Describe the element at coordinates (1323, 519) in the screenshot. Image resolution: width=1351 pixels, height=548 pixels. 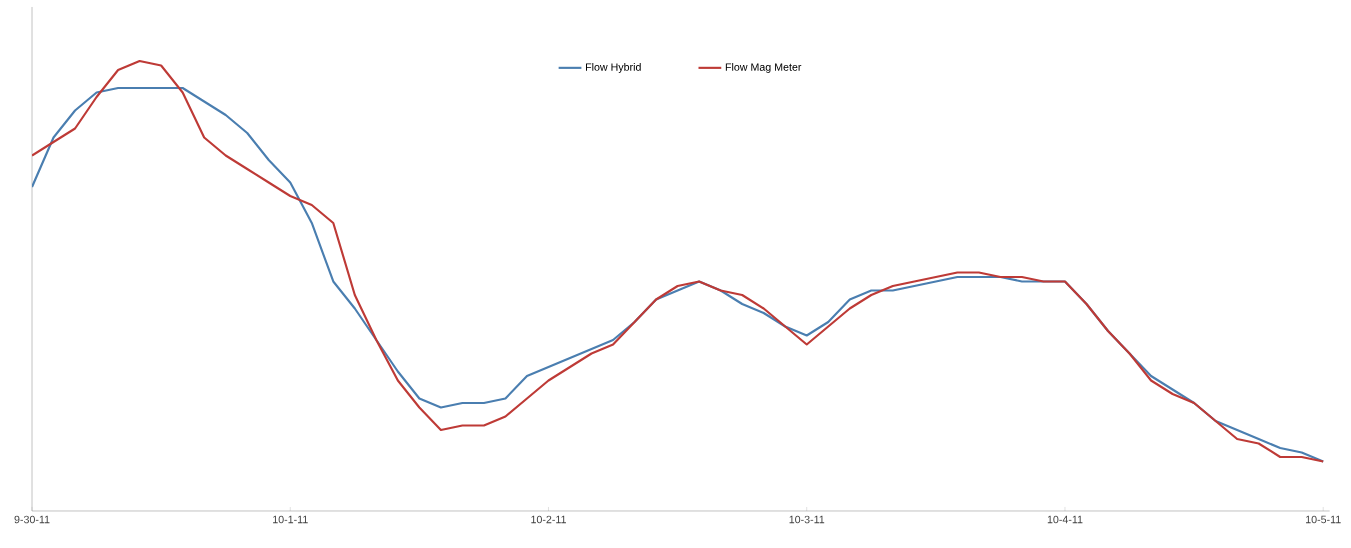
I see `x-tick-label: 10-5-11` at that location.